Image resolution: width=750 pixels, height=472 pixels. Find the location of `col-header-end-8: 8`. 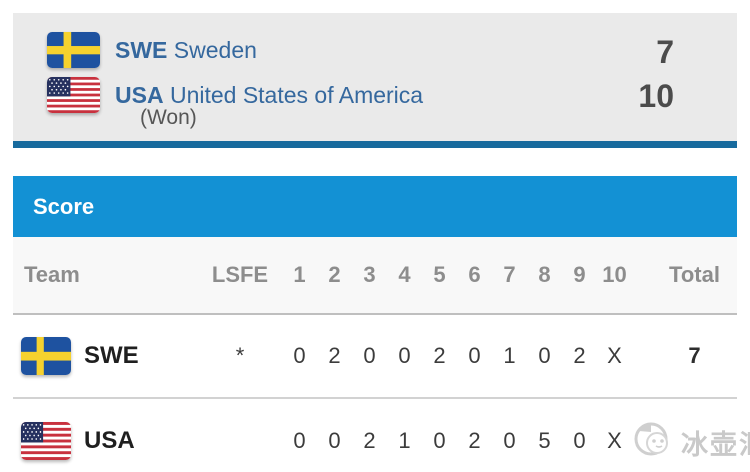

col-header-end-8: 8 is located at coordinates (544, 276).